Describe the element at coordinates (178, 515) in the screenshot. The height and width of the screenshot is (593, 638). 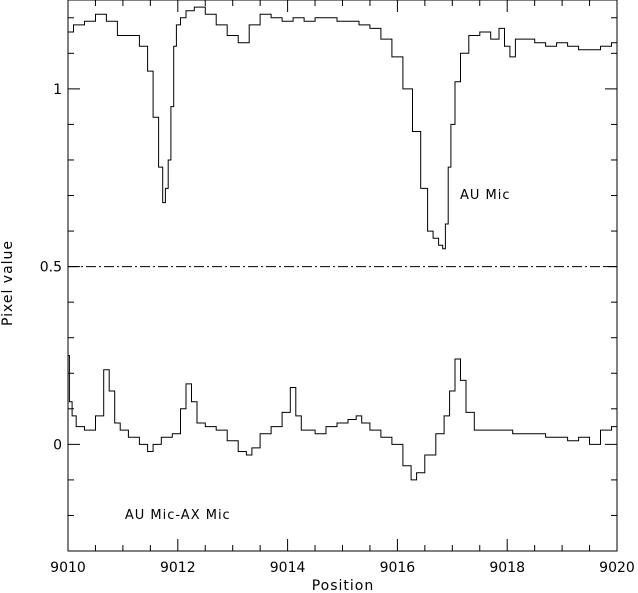
I see `annotation-au-mic-ax-mic: AU Mic-AX Mic` at that location.